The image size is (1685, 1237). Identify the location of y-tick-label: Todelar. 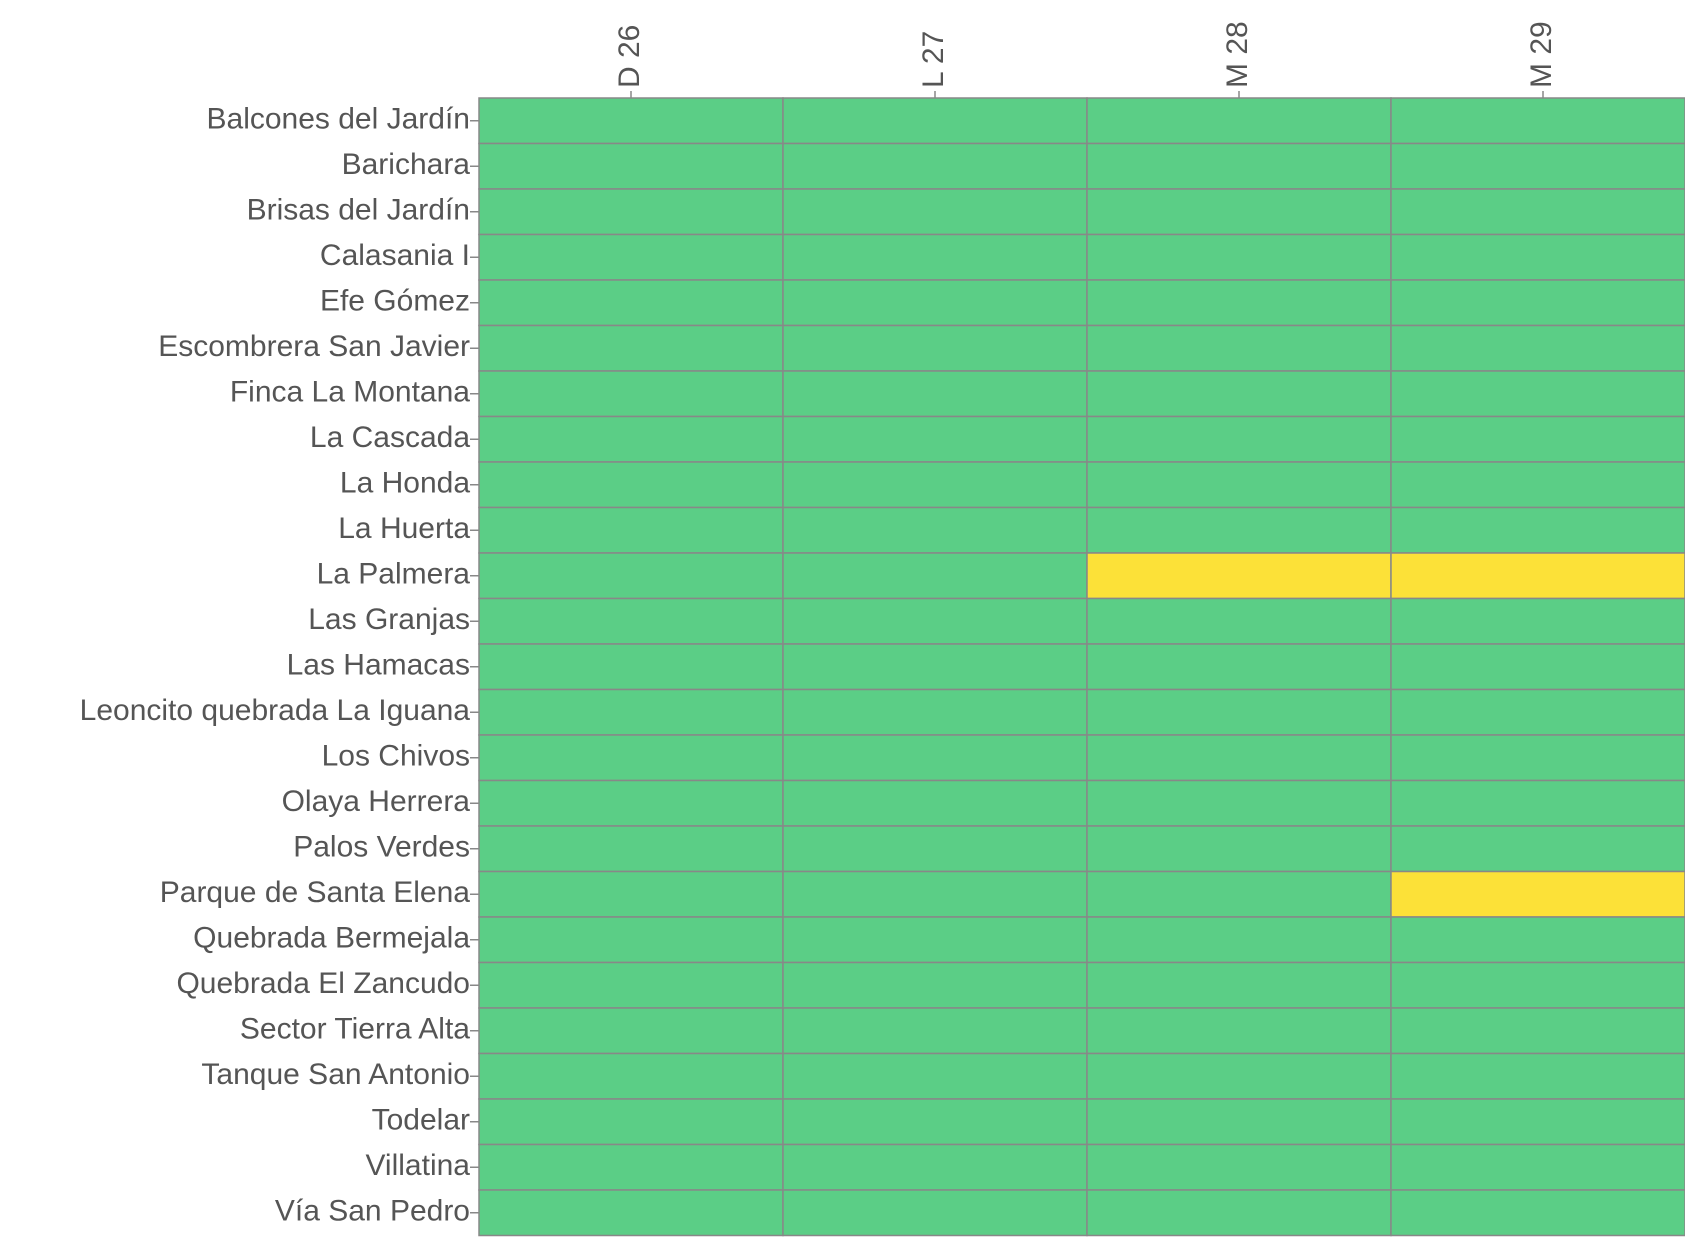
(421, 1120).